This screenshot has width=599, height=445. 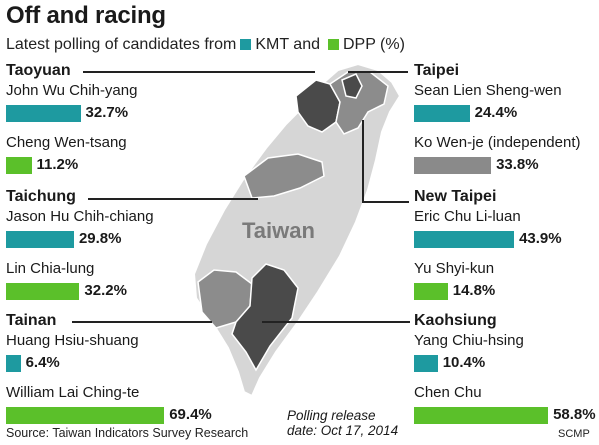 What do you see at coordinates (43, 291) in the screenshot?
I see `bar-taichung-dpp` at bounding box center [43, 291].